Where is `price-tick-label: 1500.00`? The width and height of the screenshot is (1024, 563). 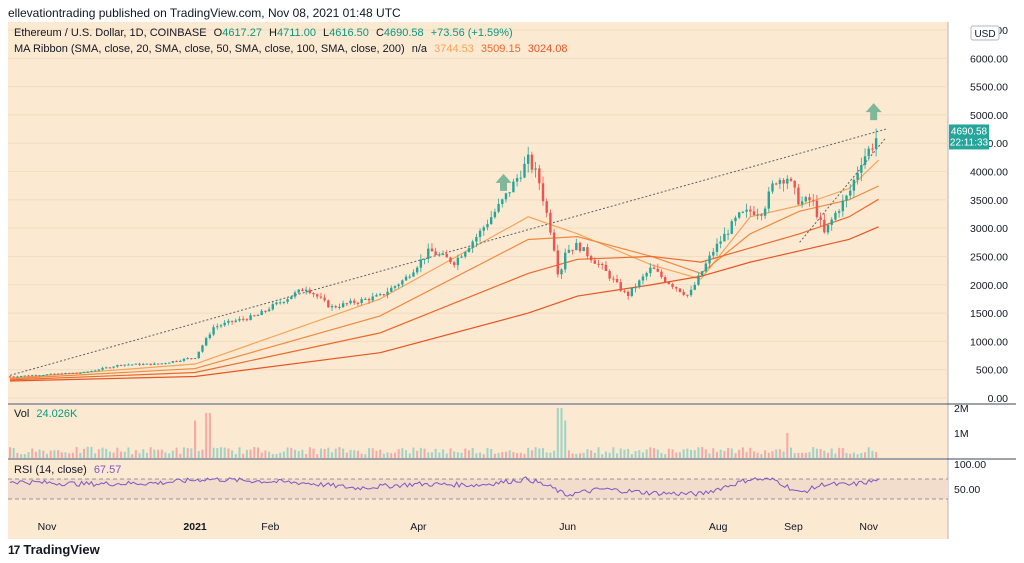 price-tick-label: 1500.00 is located at coordinates (989, 314).